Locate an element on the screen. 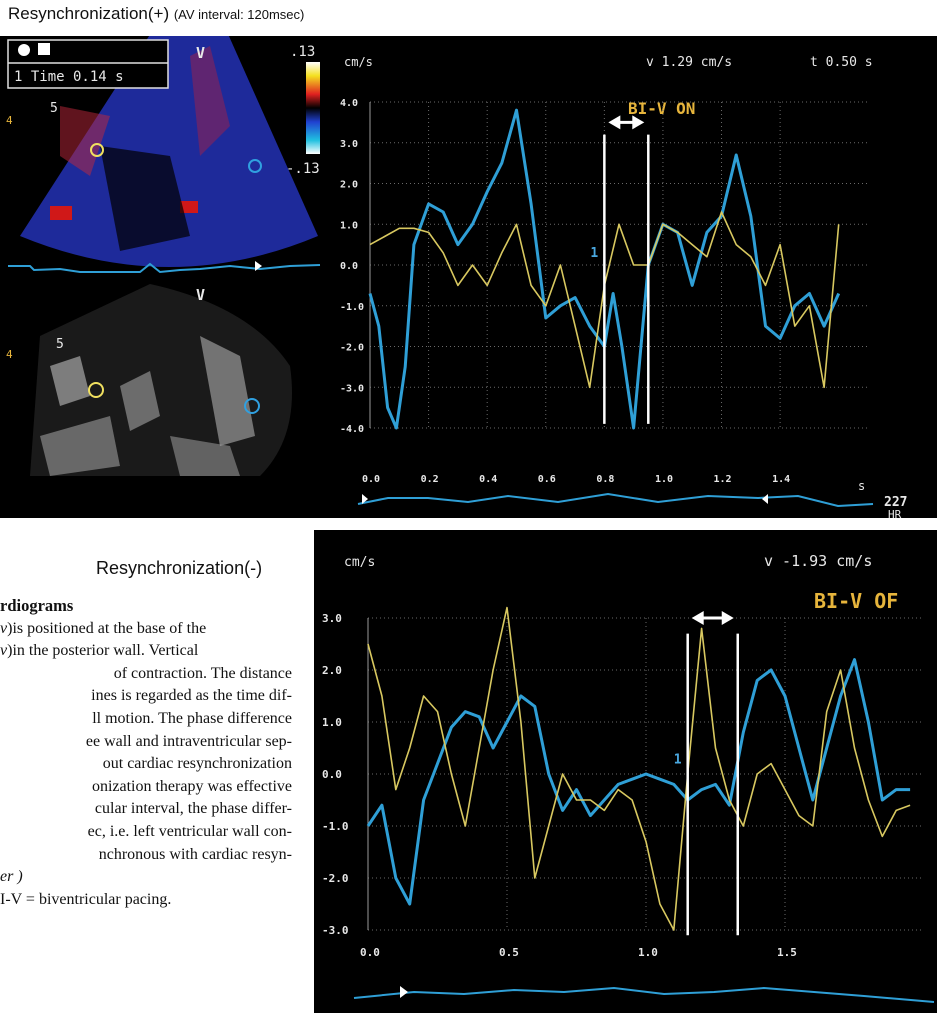 Image resolution: width=937 pixels, height=1013 pixels. legend-line-1-prefix: v is located at coordinates (4, 628).